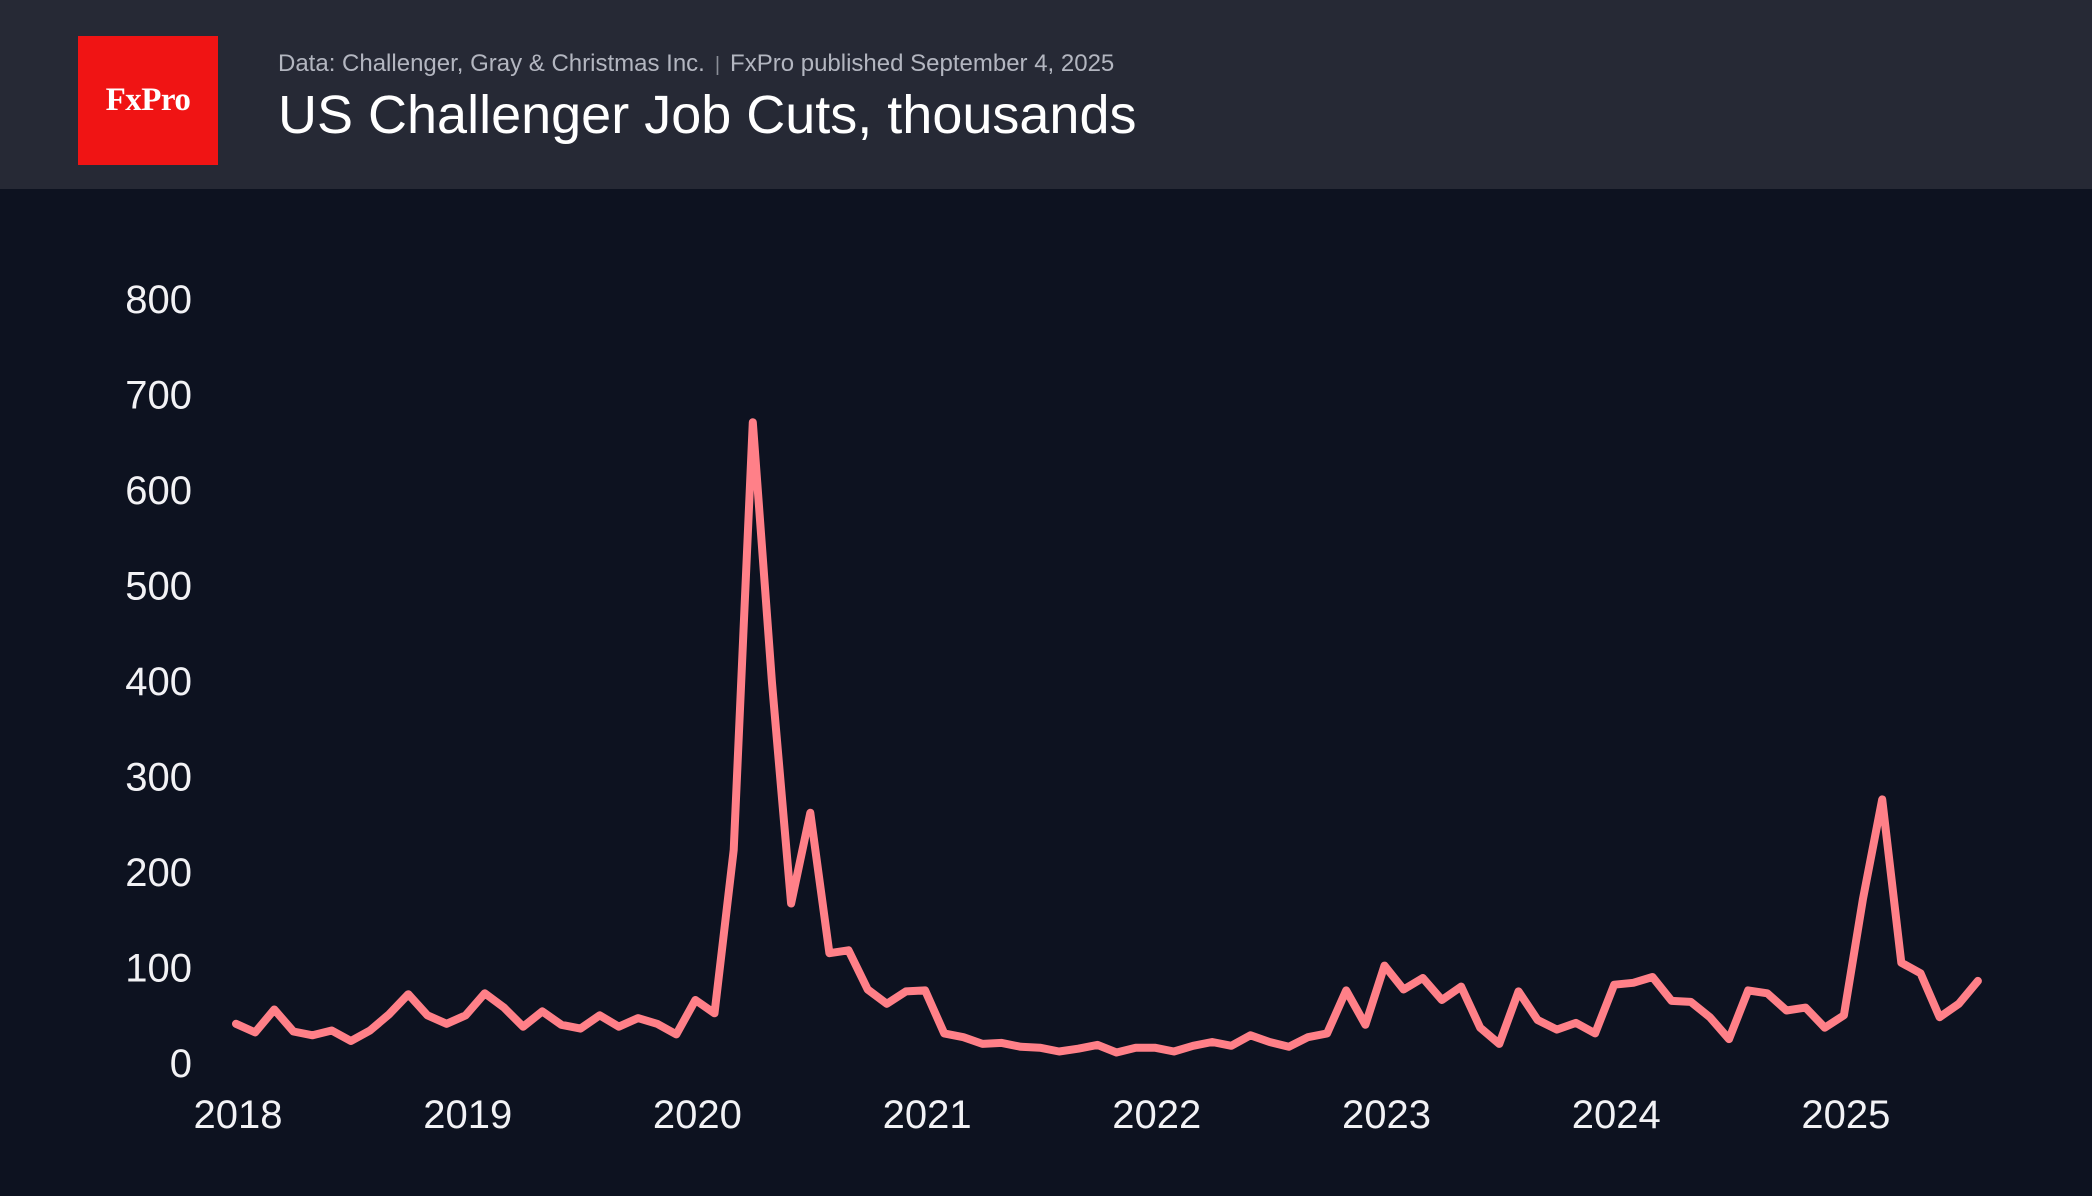 The height and width of the screenshot is (1196, 2092). What do you see at coordinates (158, 969) in the screenshot?
I see `y-tick-label: 100` at bounding box center [158, 969].